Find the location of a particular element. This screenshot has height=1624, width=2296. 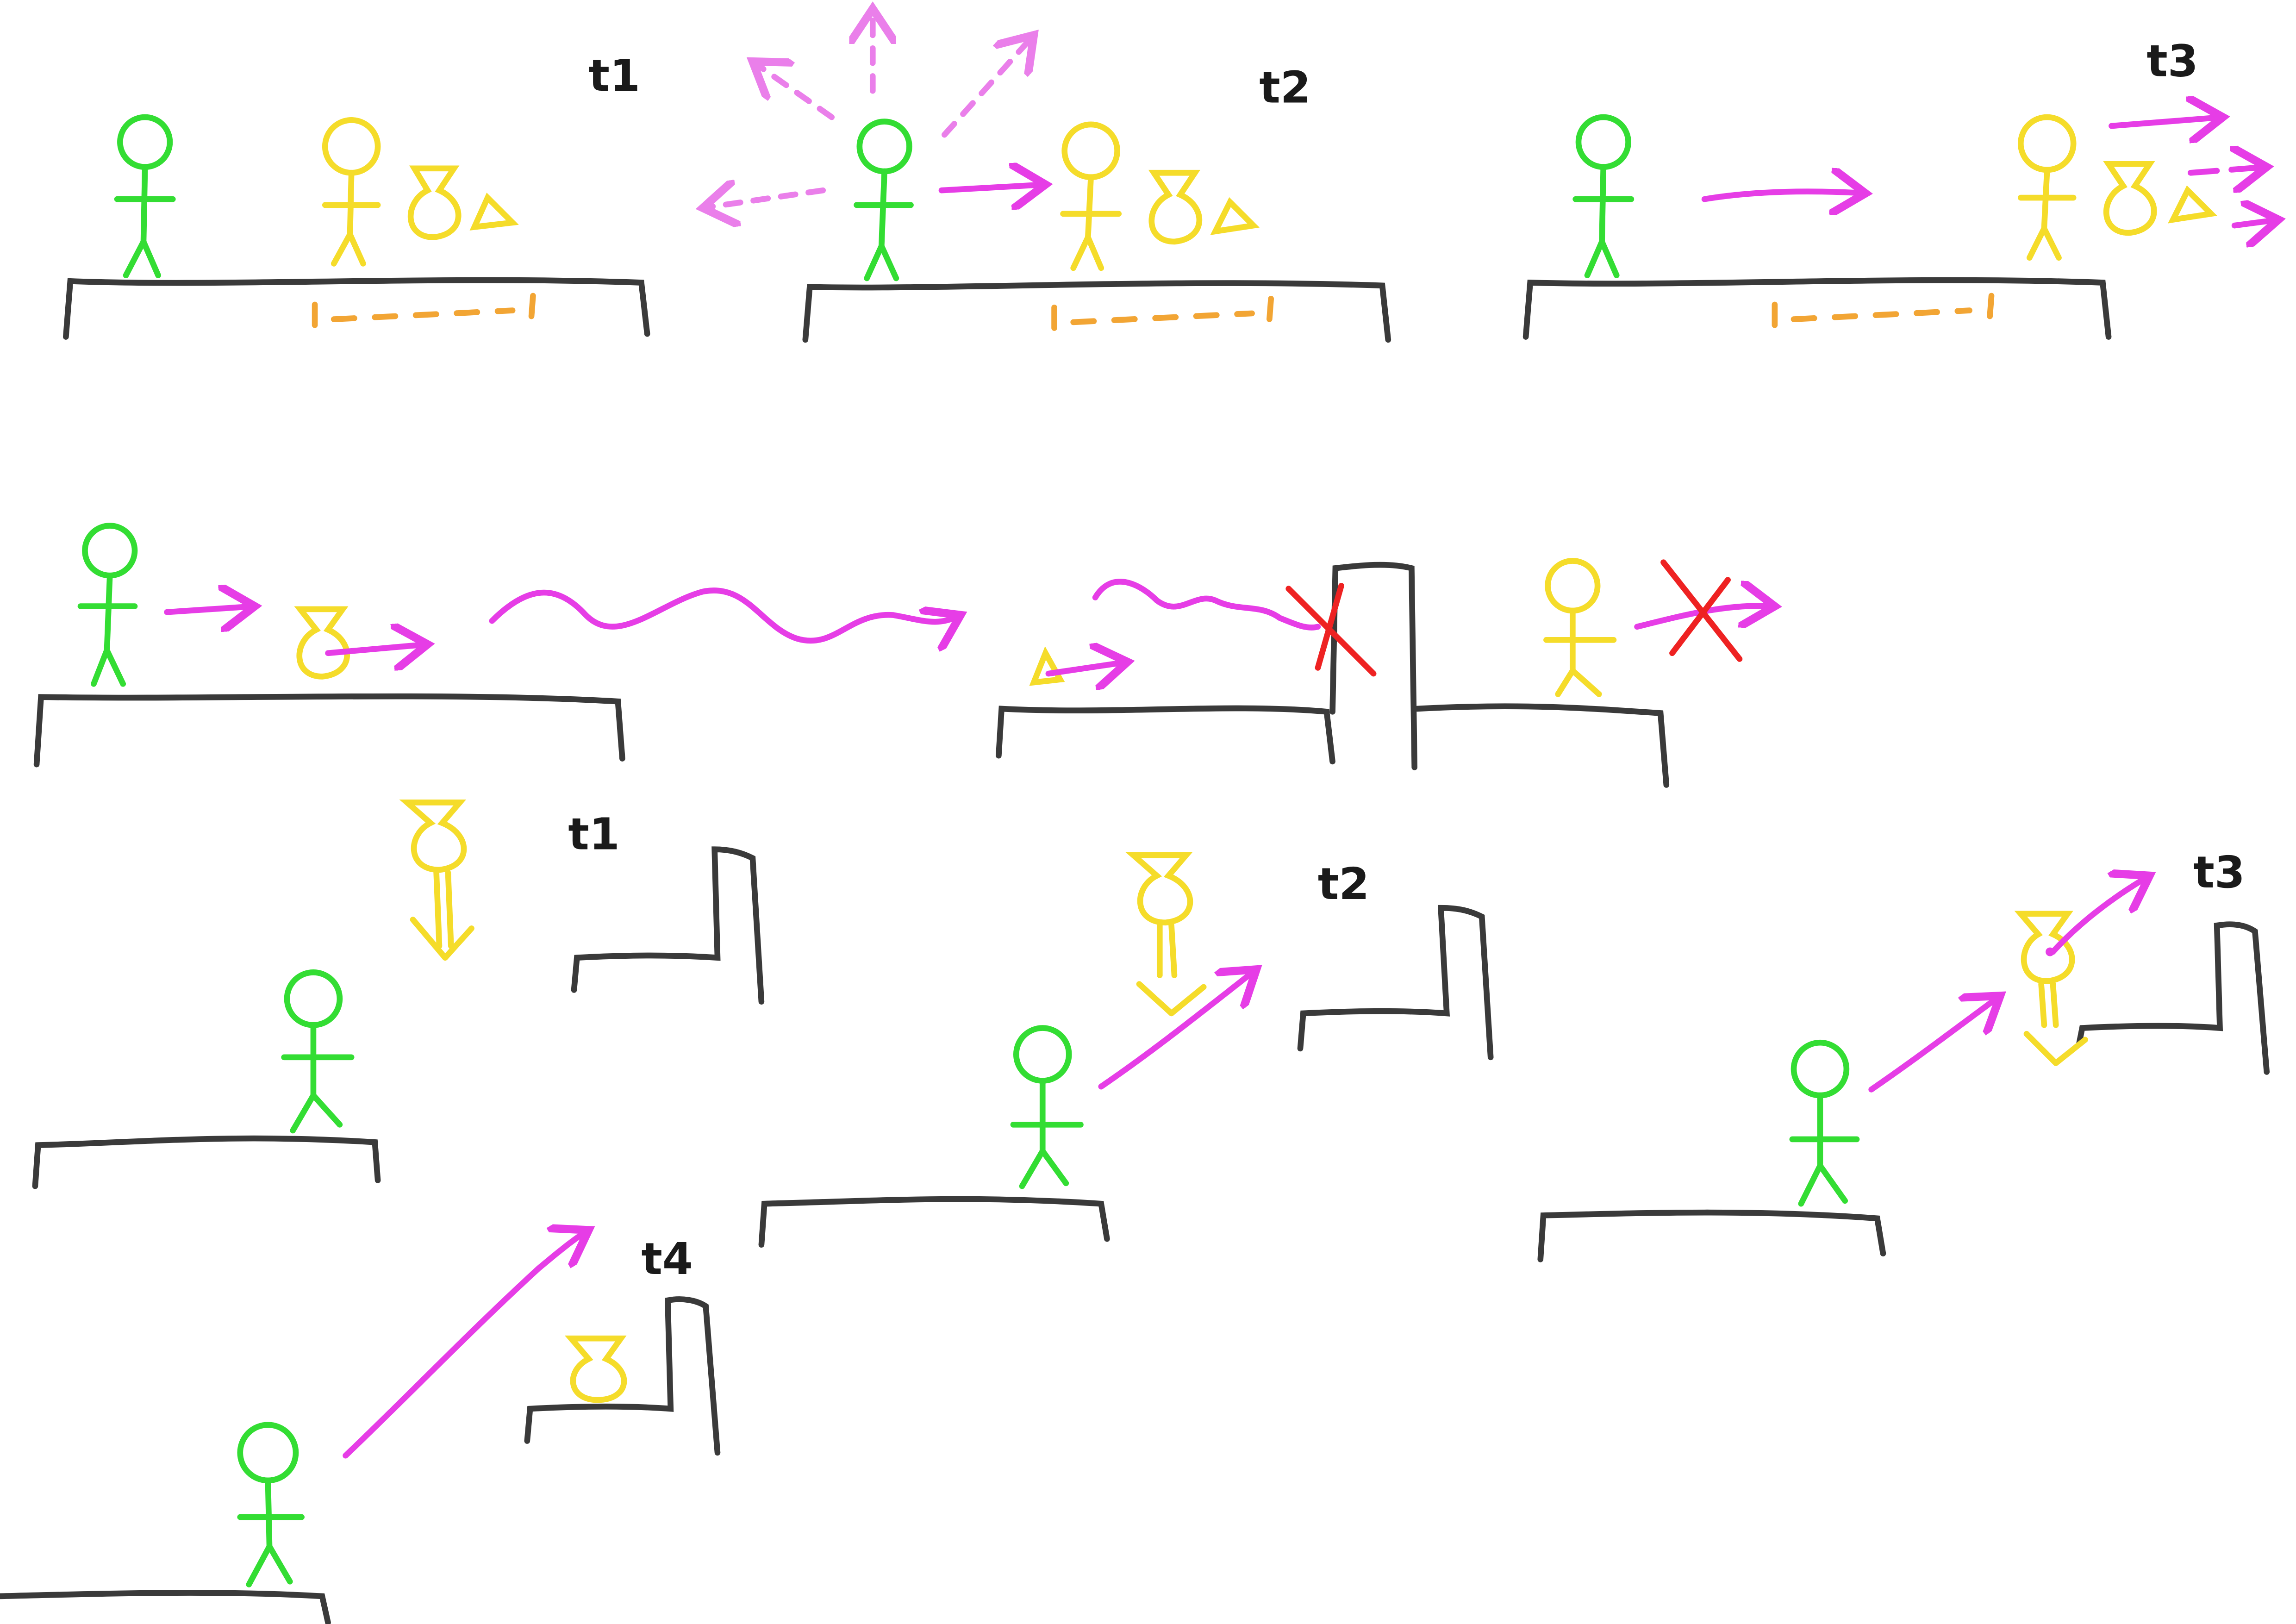

panel-row3-t1: t1 is located at coordinates (398, 995).